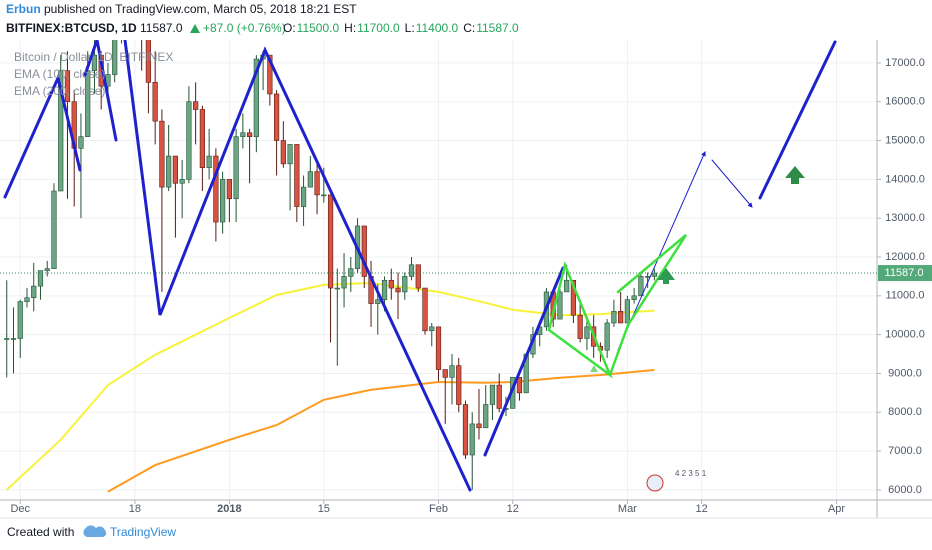 Image resolution: width=932 pixels, height=550 pixels. Describe the element at coordinates (381, 431) in the screenshot. I see `ema-line` at that location.